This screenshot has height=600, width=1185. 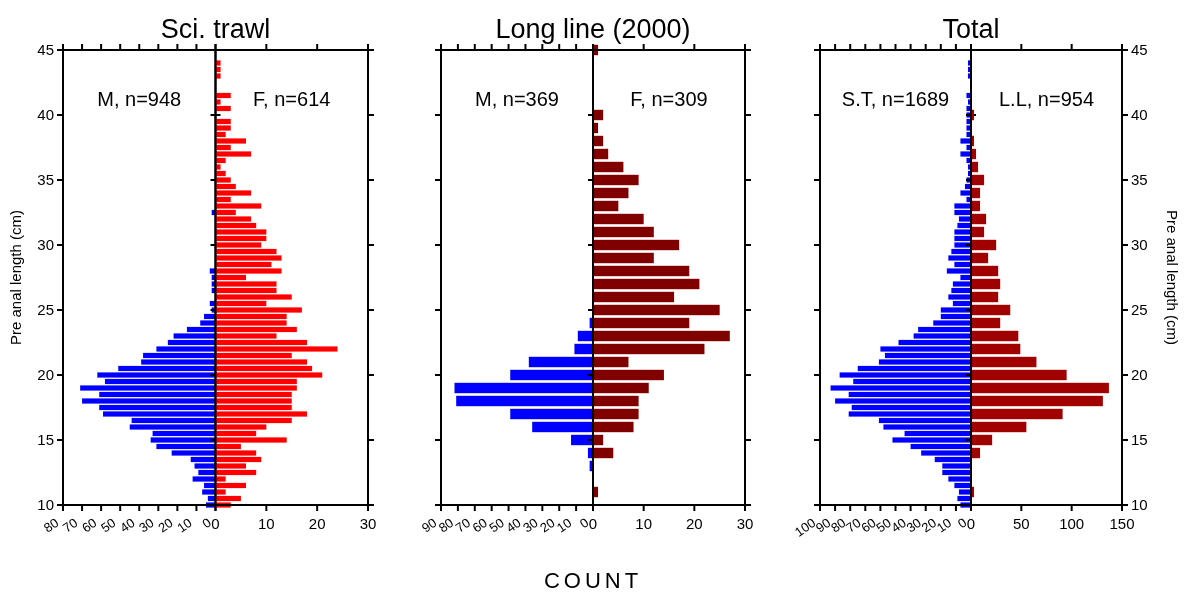 I want to click on chart-title: Long line (2000), so click(x=593, y=29).